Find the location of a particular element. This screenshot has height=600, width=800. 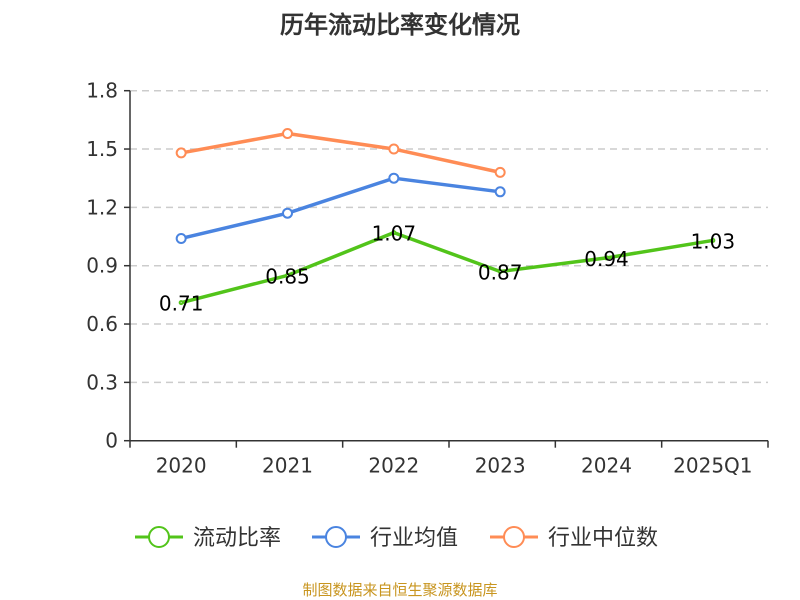

legend-item: 流动比率 is located at coordinates (208, 538).